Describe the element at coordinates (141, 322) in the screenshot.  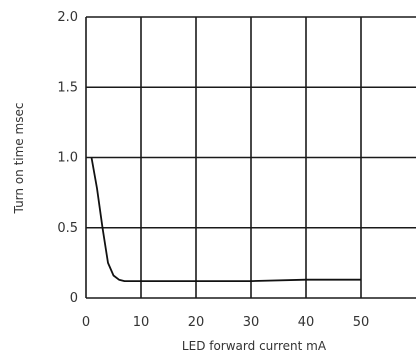
I see `x-tick-label-1: 10` at that location.